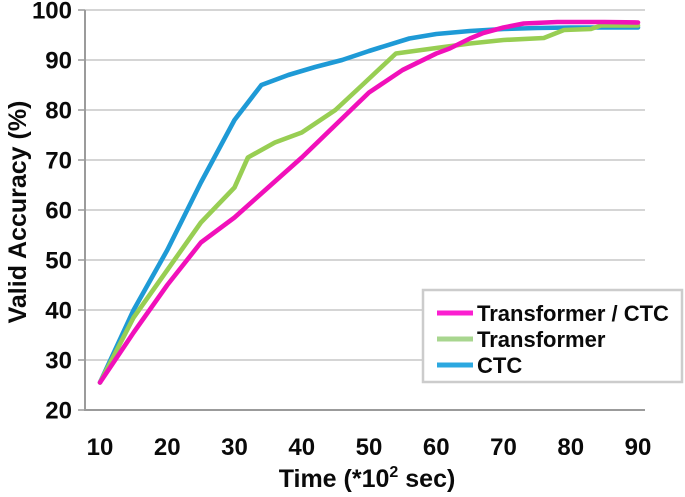  What do you see at coordinates (58, 161) in the screenshot?
I see `y-tick-label-70: 70` at bounding box center [58, 161].